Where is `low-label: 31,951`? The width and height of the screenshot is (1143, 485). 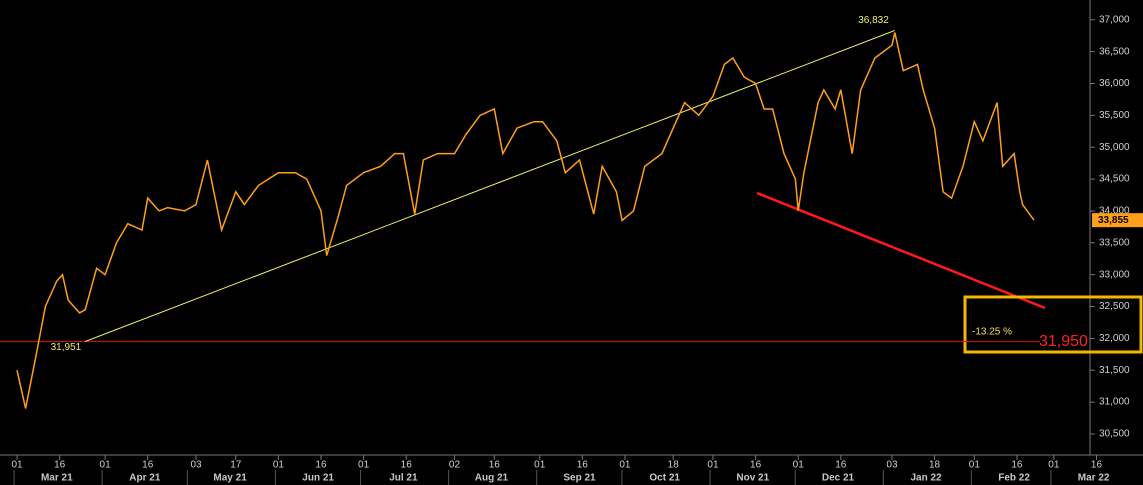 low-label: 31,951 is located at coordinates (66, 347).